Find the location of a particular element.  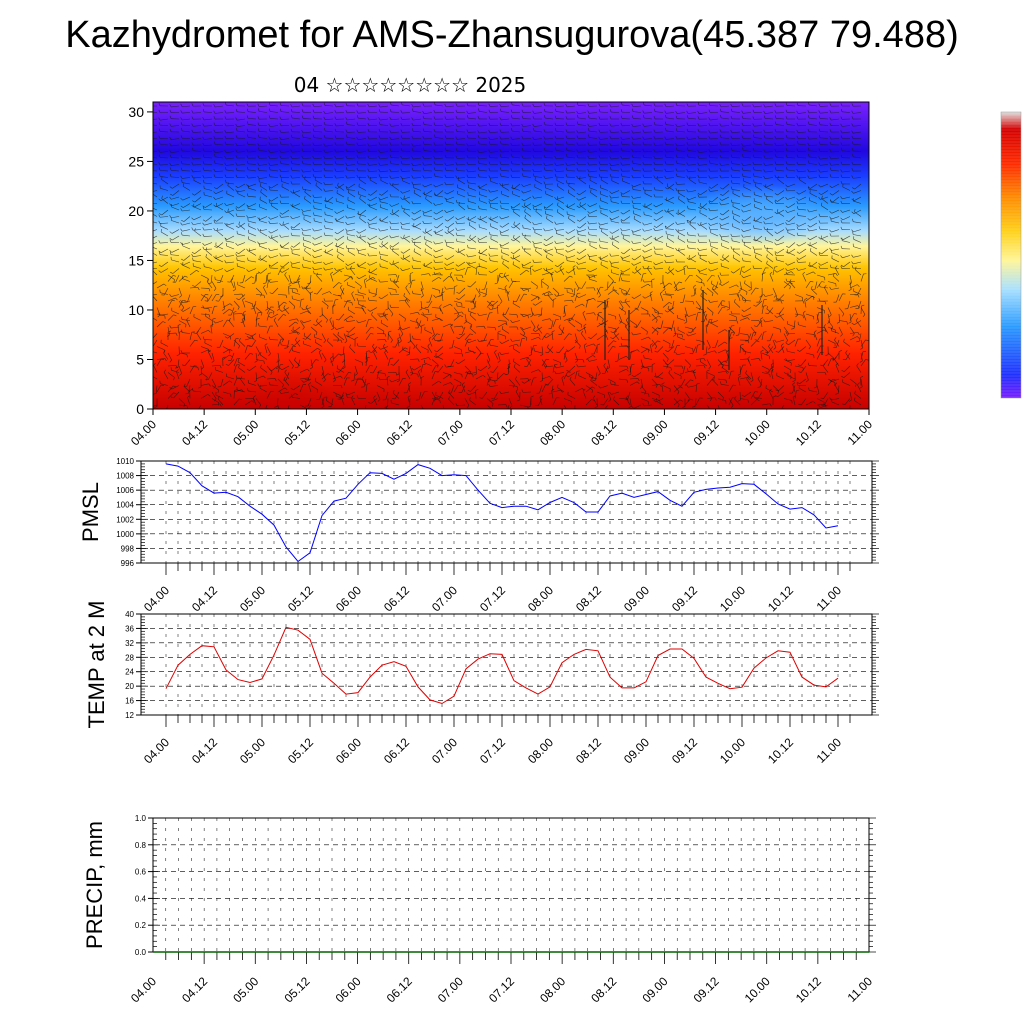

page-subtitle: 04 ☆☆☆☆☆☆☆☆ 2025 is located at coordinates (410, 85).